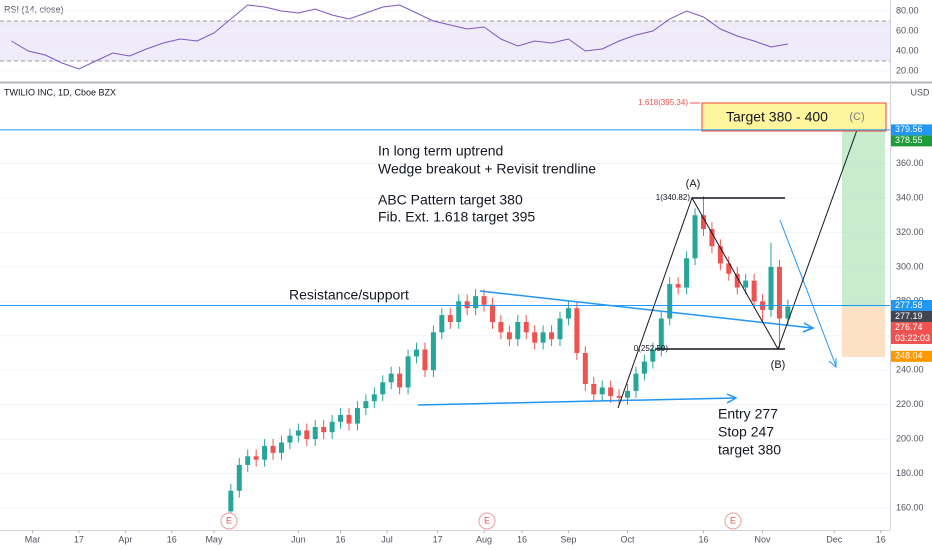 Image resolution: width=932 pixels, height=550 pixels. I want to click on y-tick-label: 160.00, so click(910, 507).